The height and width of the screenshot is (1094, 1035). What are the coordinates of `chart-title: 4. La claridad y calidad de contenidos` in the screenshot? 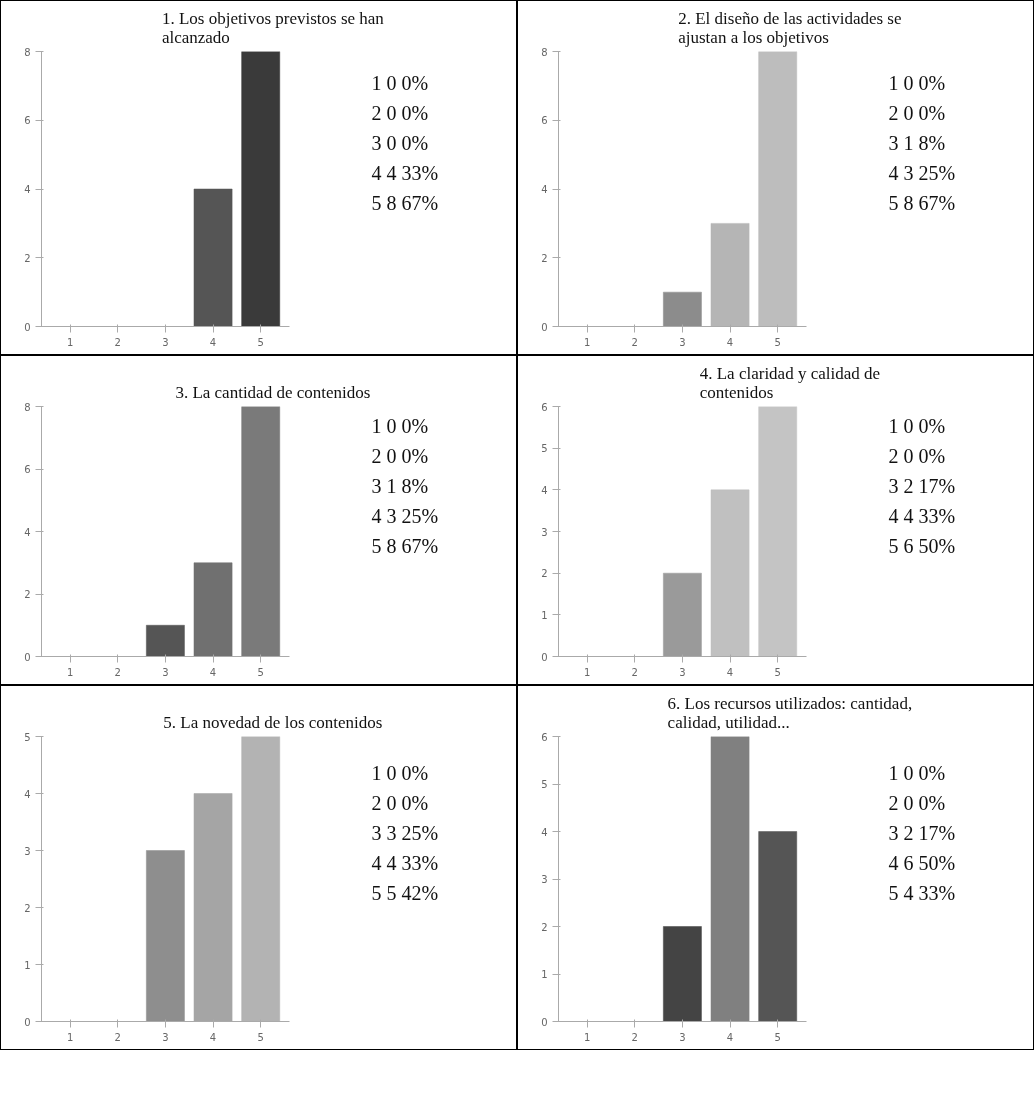 It's located at (790, 382).